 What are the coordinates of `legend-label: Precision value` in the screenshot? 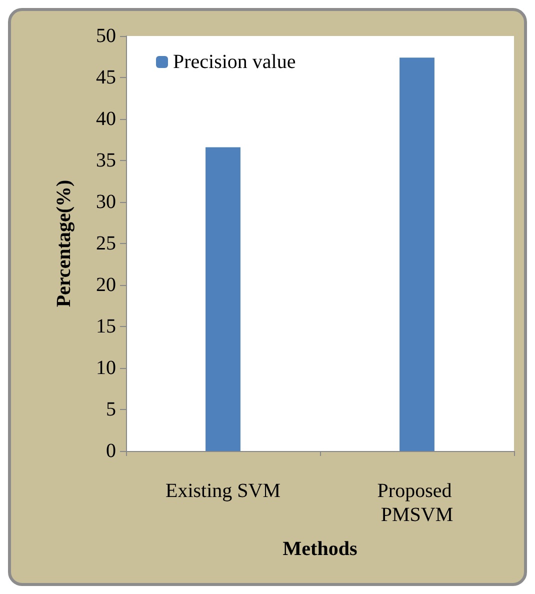 It's located at (234, 62).